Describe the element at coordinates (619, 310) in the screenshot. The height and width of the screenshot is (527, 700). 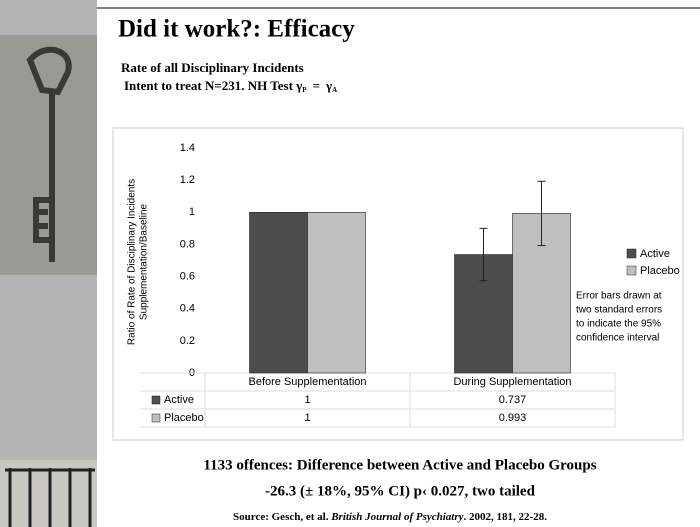
I see `annotation: two standard errors` at that location.